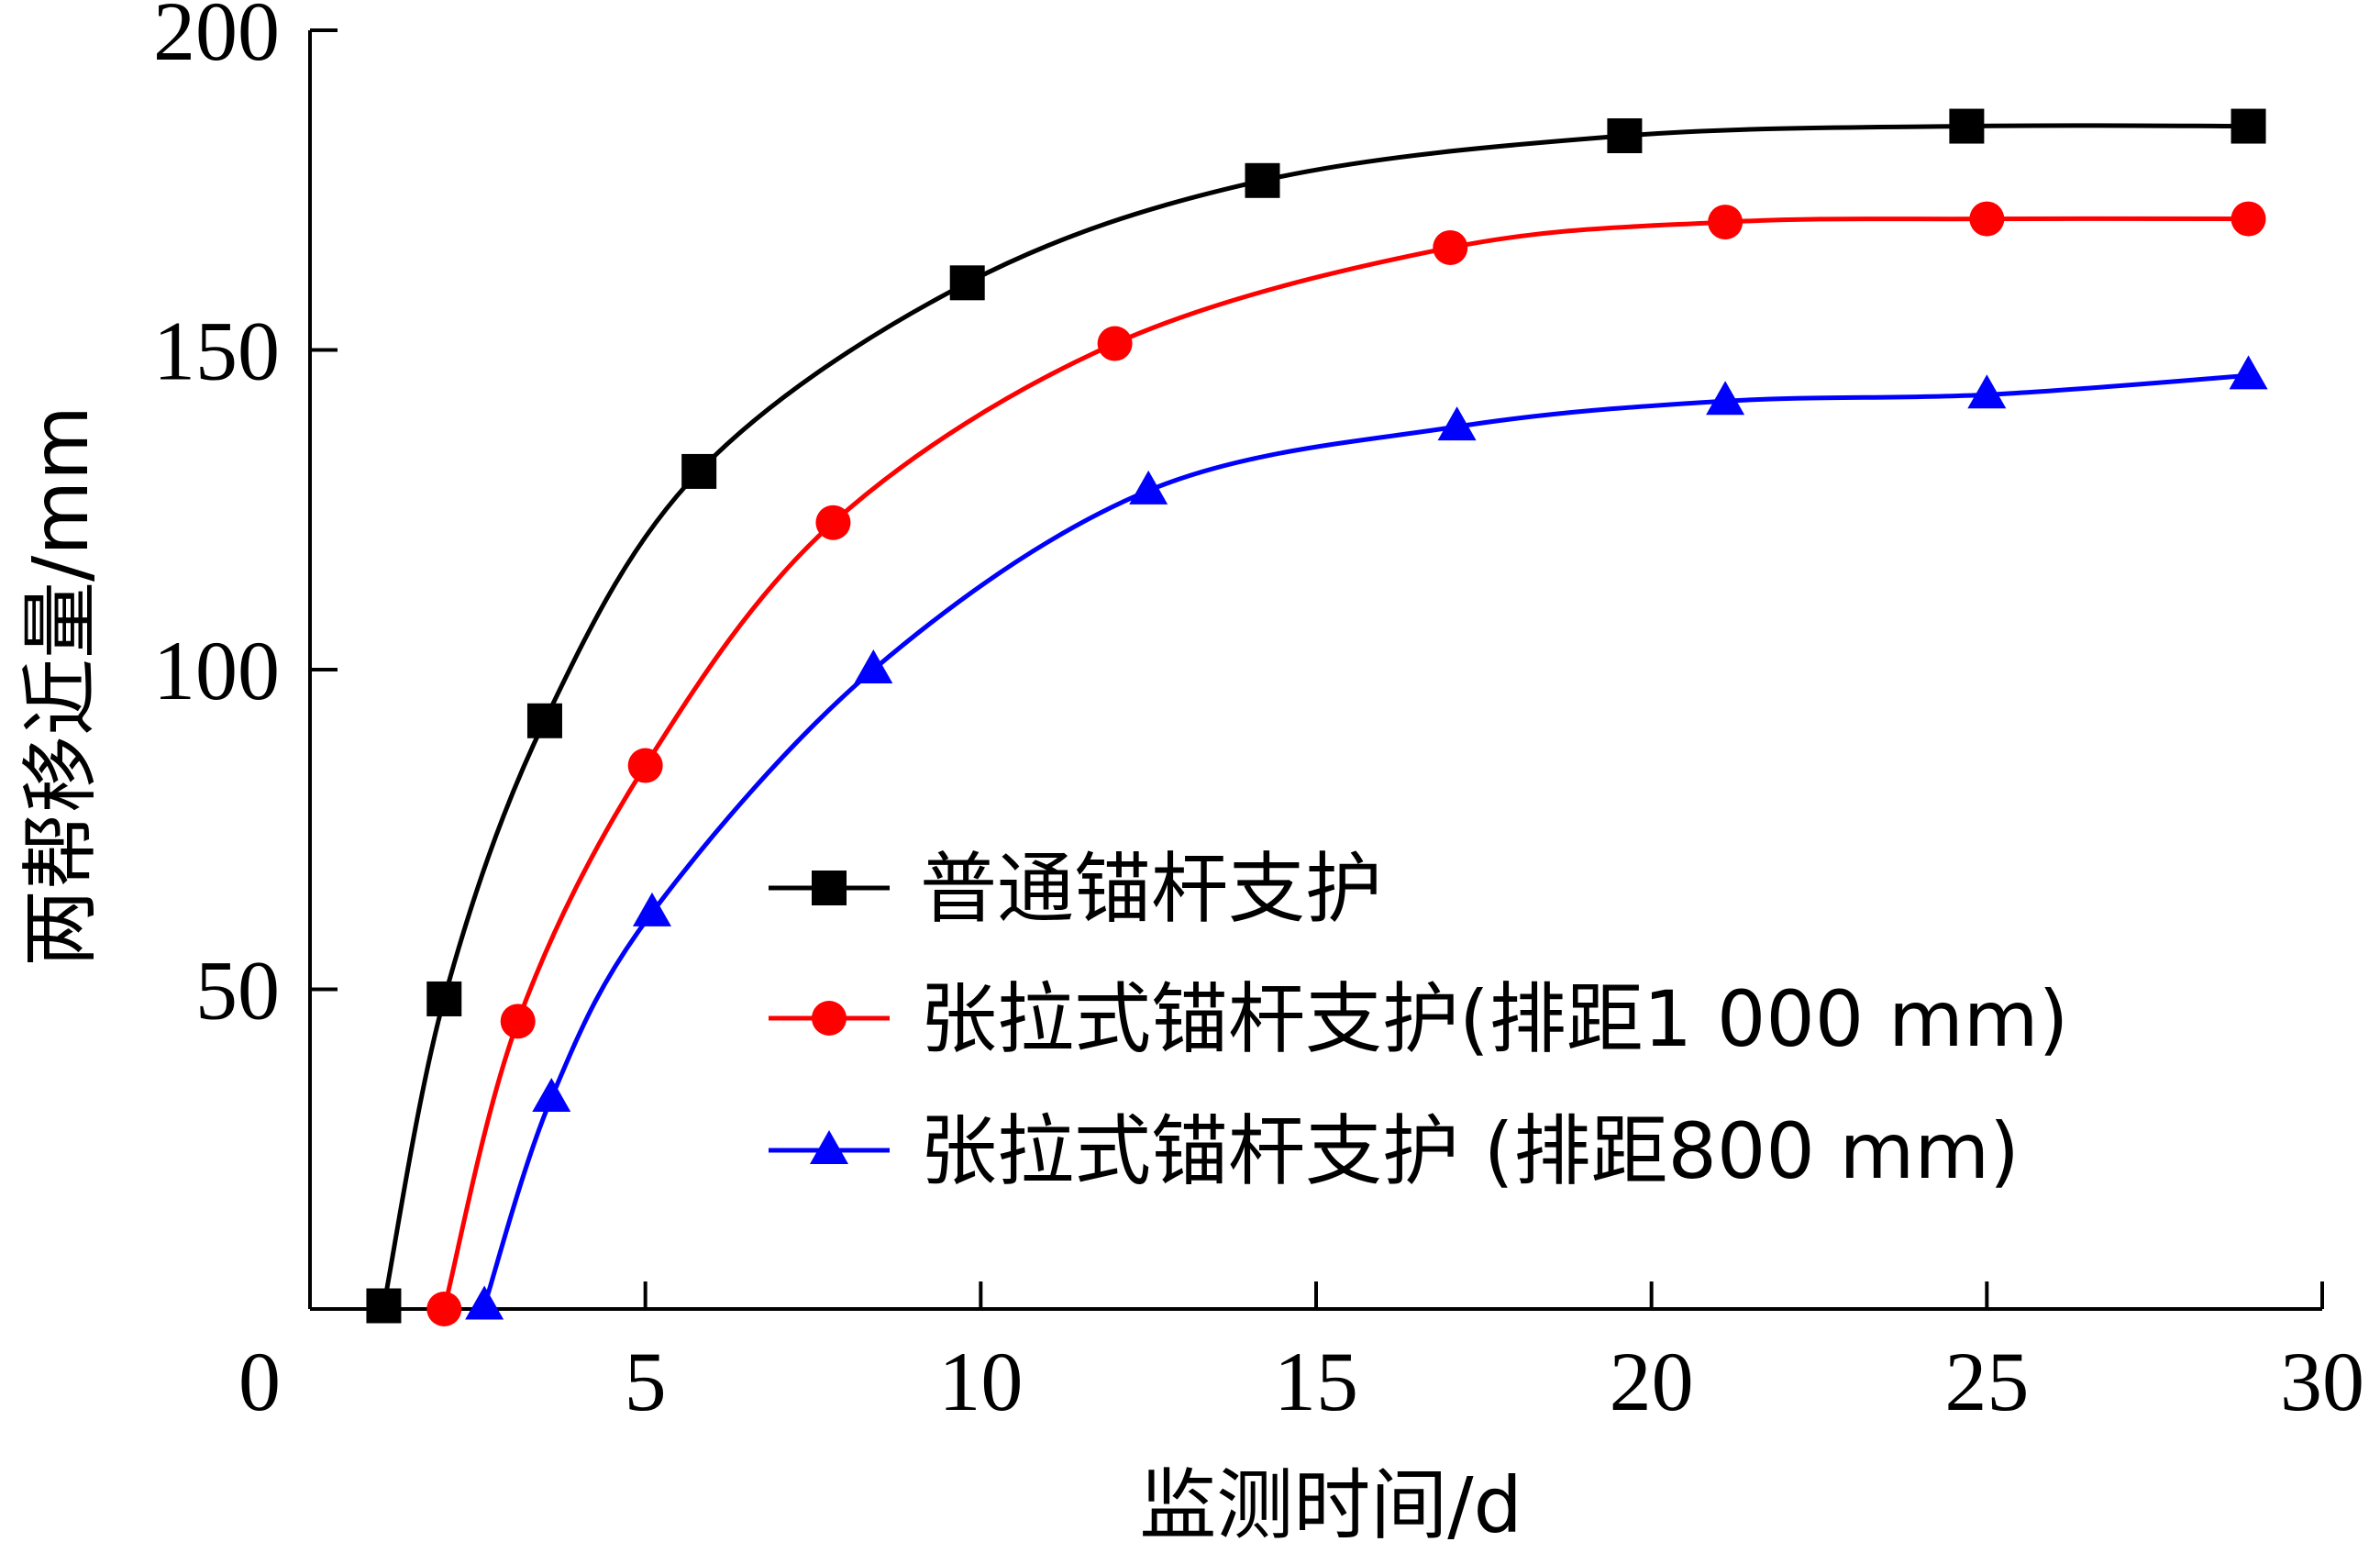 Image resolution: width=2380 pixels, height=1553 pixels. Describe the element at coordinates (2322, 1382) in the screenshot. I see `x-tick-label: 30` at that location.